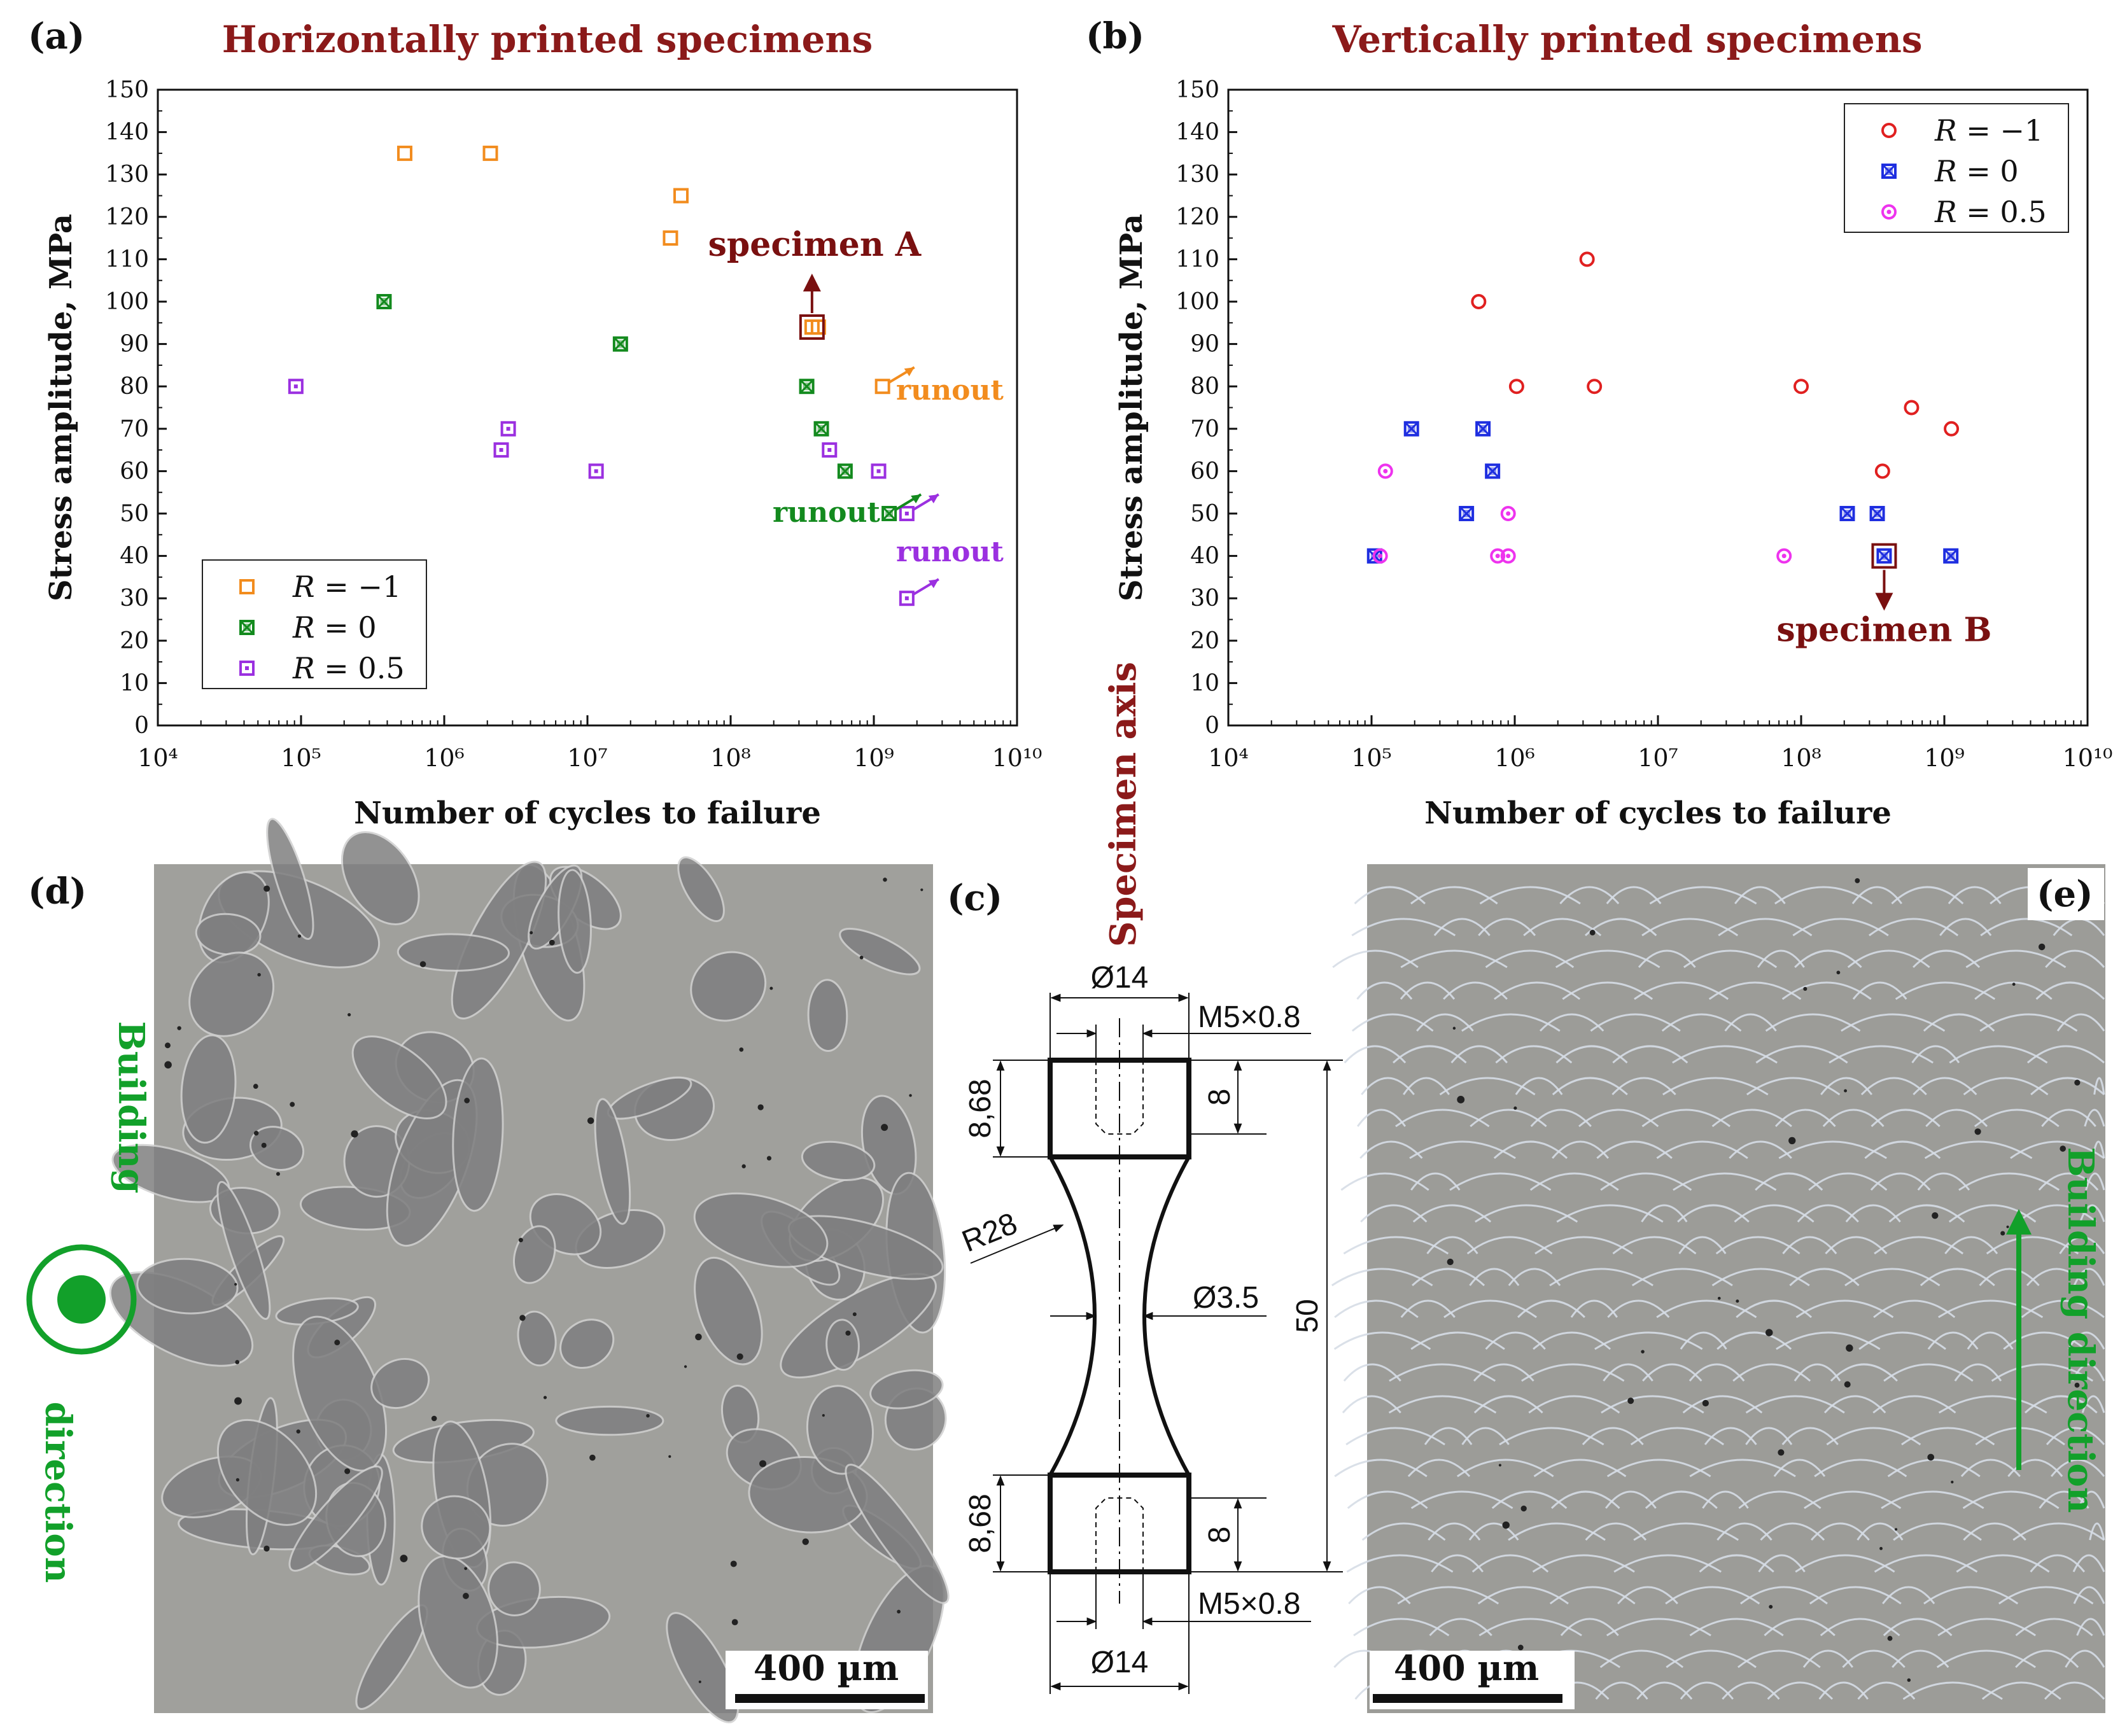 Image resolution: width=2127 pixels, height=1736 pixels. Describe the element at coordinates (874, 758) in the screenshot. I see `x-tick-label: 10⁹` at that location.